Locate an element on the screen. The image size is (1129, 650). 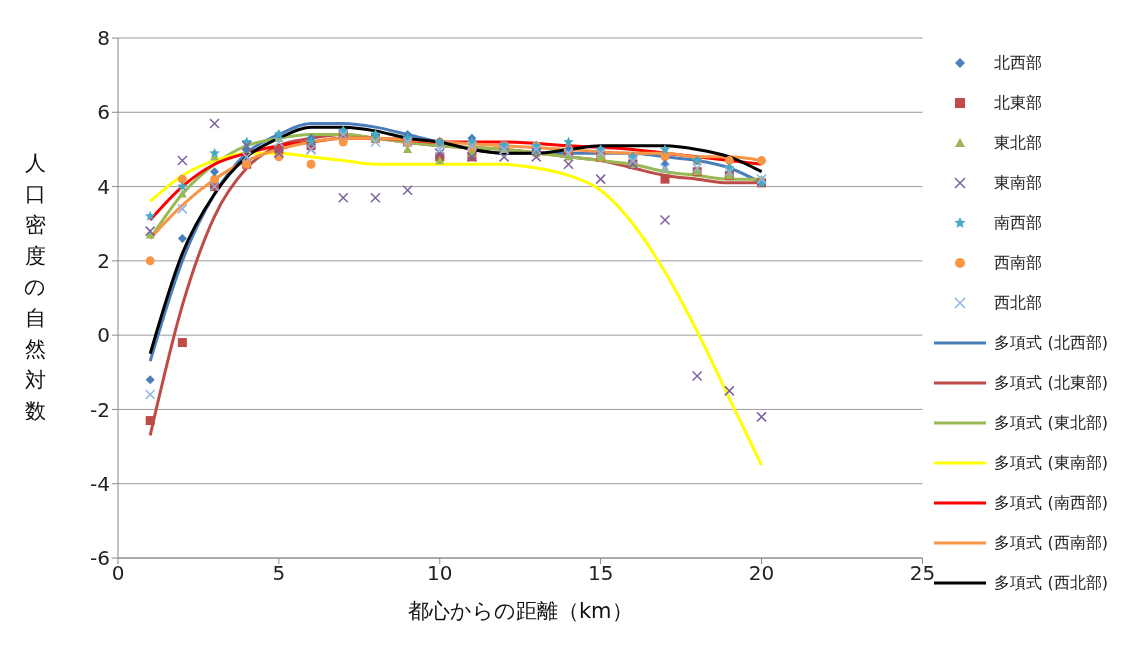
legend-label: 西北部 is located at coordinates (1018, 303).